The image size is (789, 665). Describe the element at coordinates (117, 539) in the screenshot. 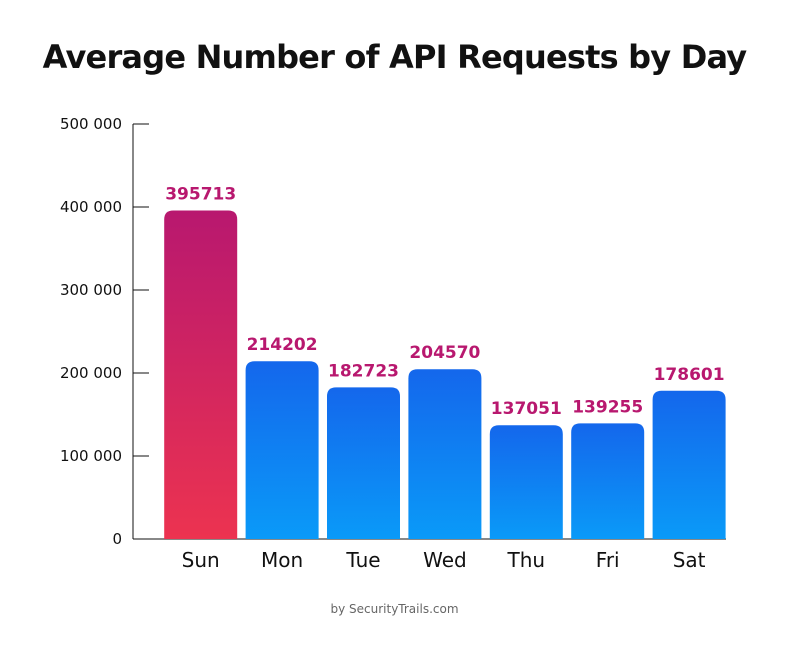

I see `y-tick-label: 0` at that location.